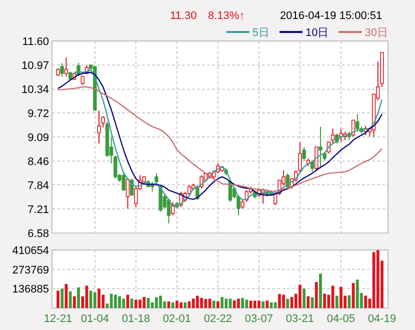  Describe the element at coordinates (35, 66) in the screenshot. I see `y-tick-label: 10.97` at that location.